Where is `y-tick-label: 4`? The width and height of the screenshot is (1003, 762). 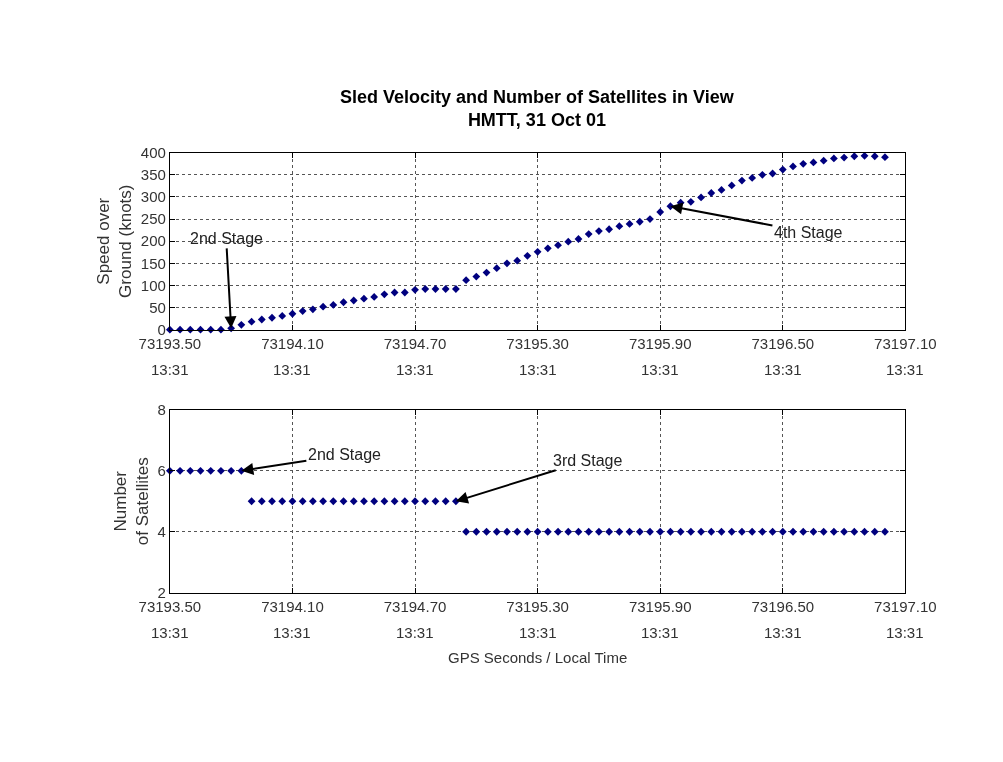 y-tick-label: 4 is located at coordinates (161, 531).